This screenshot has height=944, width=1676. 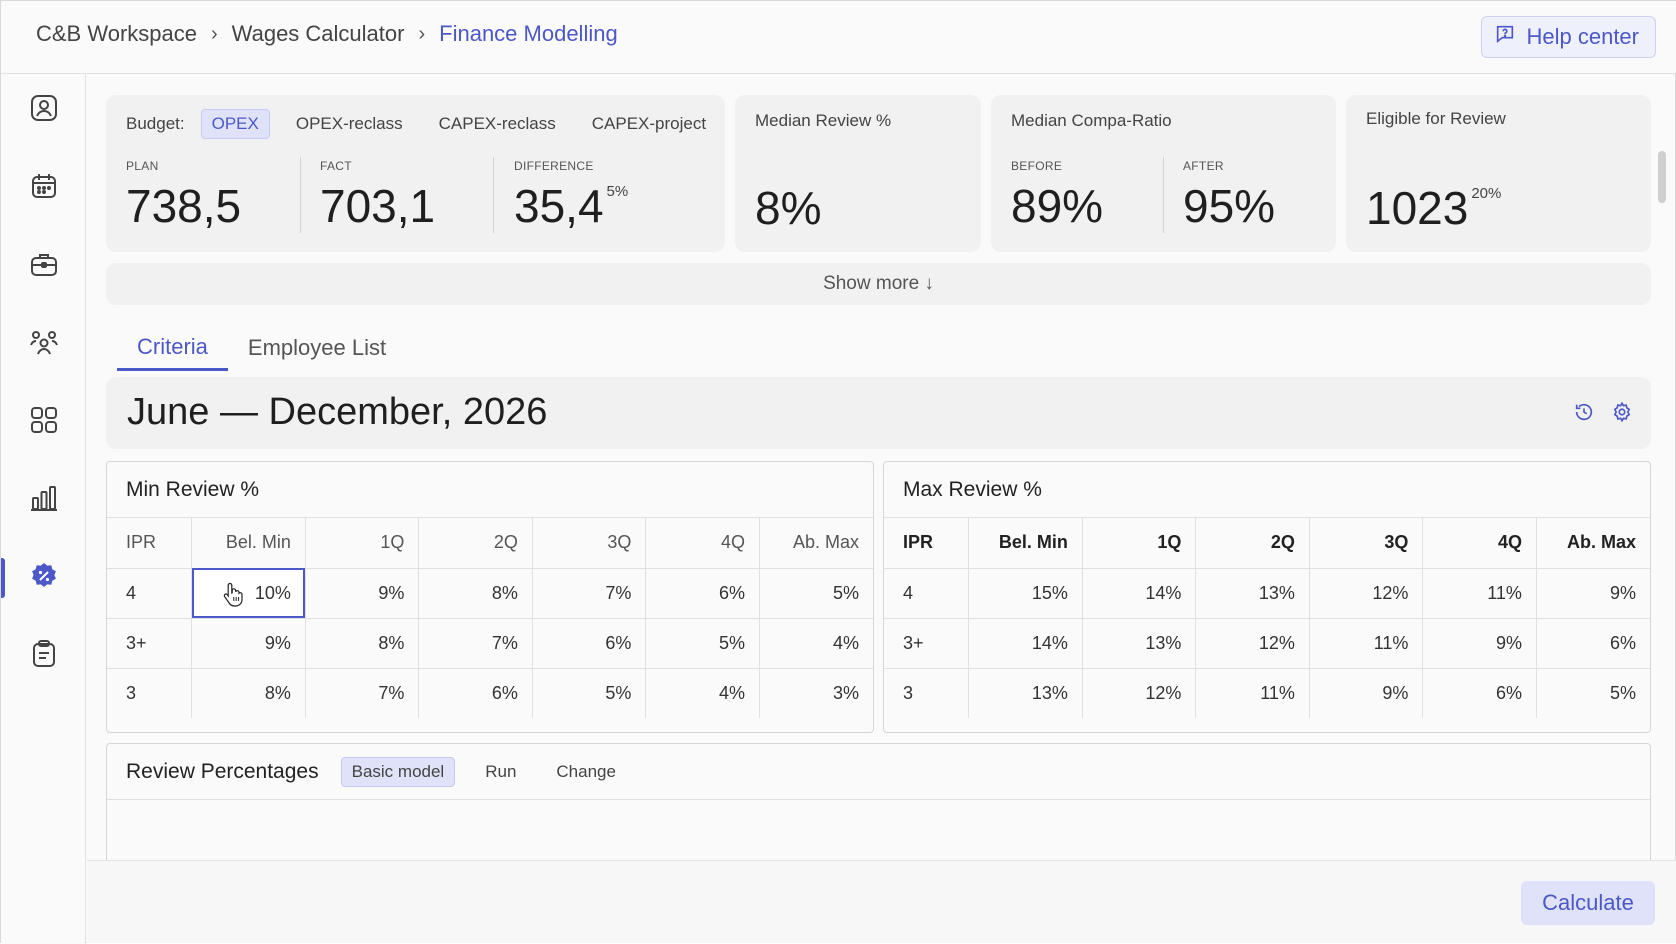 What do you see at coordinates (1584, 414) in the screenshot?
I see `history-icon` at bounding box center [1584, 414].